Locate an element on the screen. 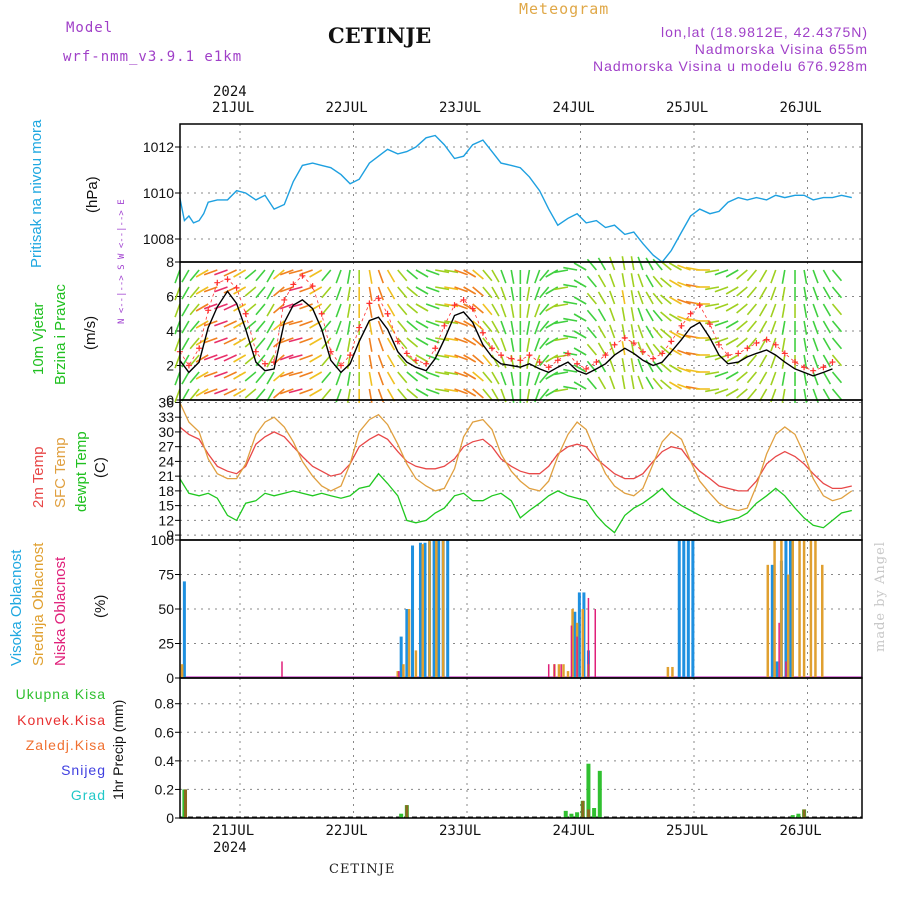  lonlat-label: lon,lat (18.9812E, 42.4375N) is located at coordinates (764, 32).